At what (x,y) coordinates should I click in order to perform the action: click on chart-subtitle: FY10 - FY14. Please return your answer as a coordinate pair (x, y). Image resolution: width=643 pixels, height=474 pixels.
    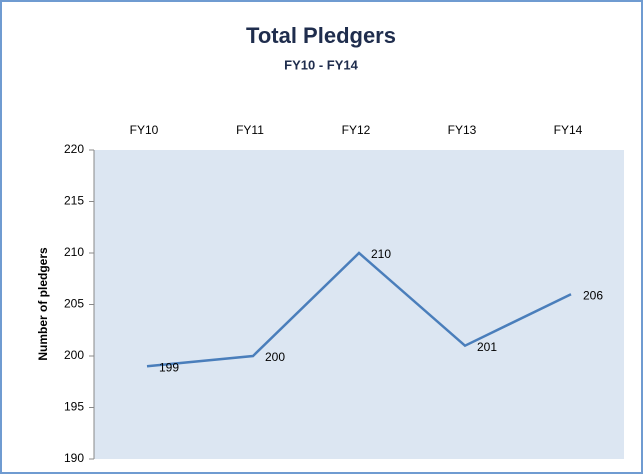
    Looking at the image, I should click on (321, 64).